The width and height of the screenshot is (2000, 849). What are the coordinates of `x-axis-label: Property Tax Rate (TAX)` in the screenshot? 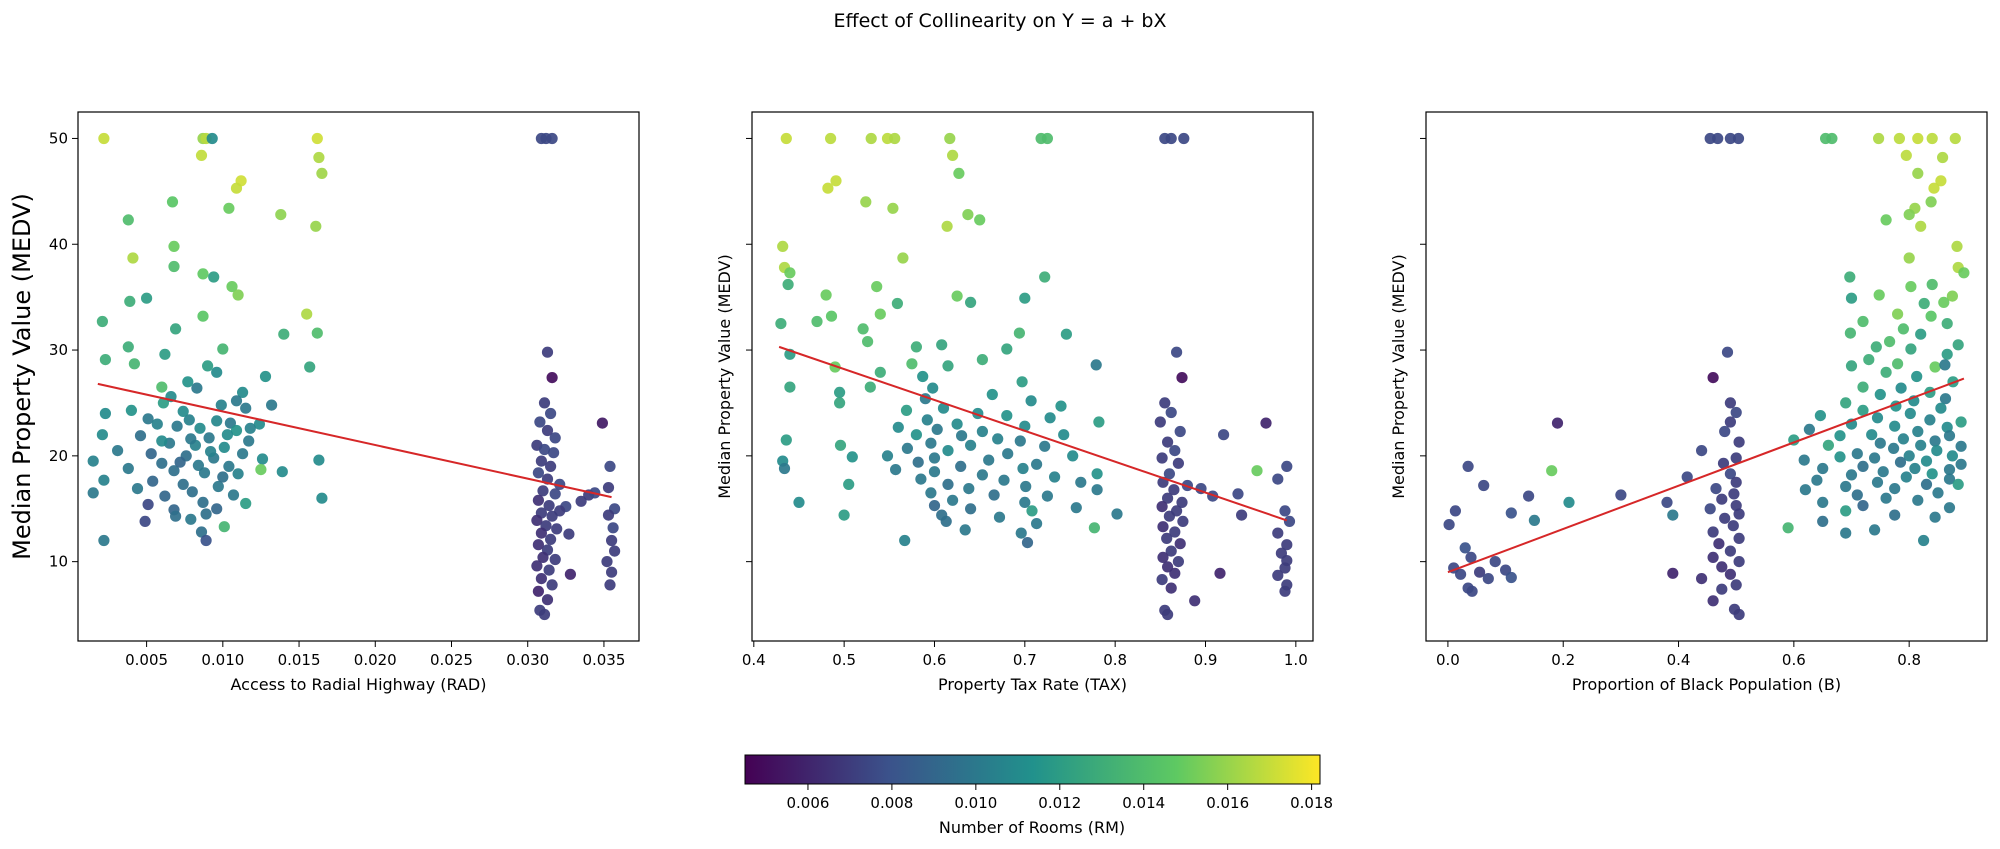 It's located at (1032, 684).